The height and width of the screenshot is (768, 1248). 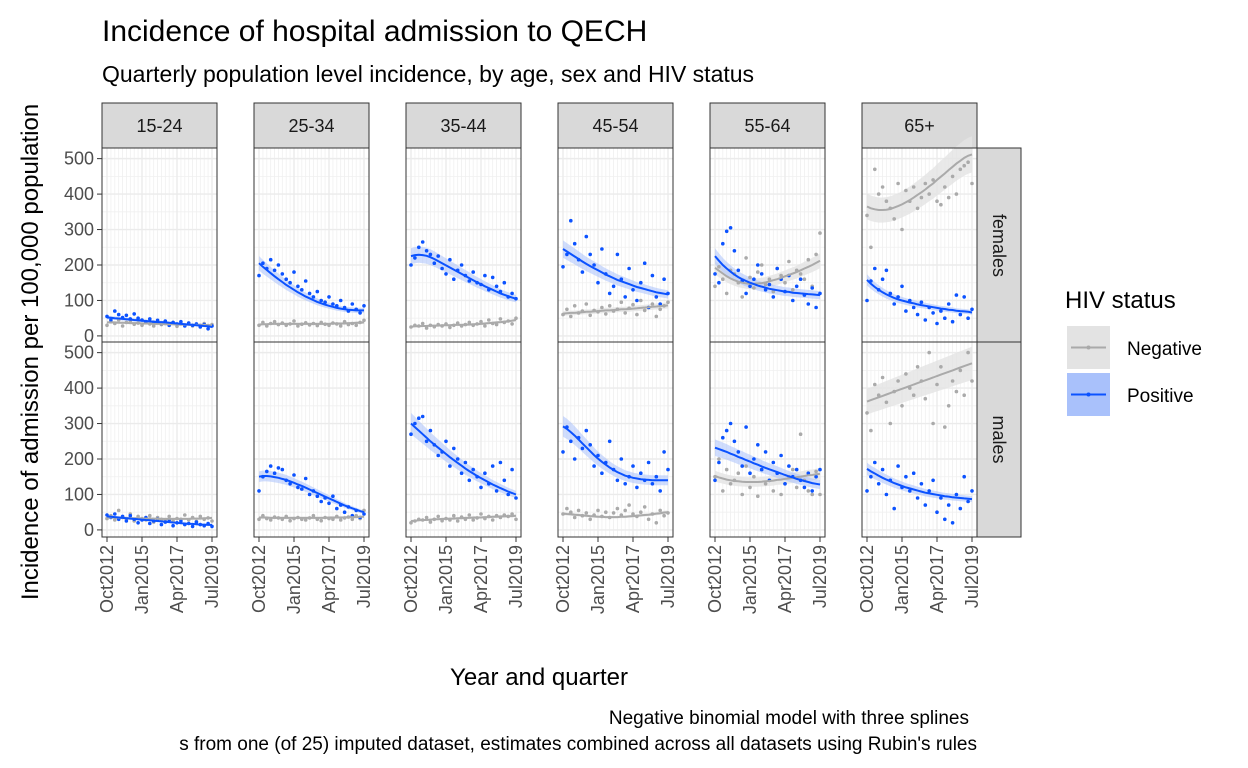 I want to click on facet-strip-55-64: 55-64, so click(x=767, y=125).